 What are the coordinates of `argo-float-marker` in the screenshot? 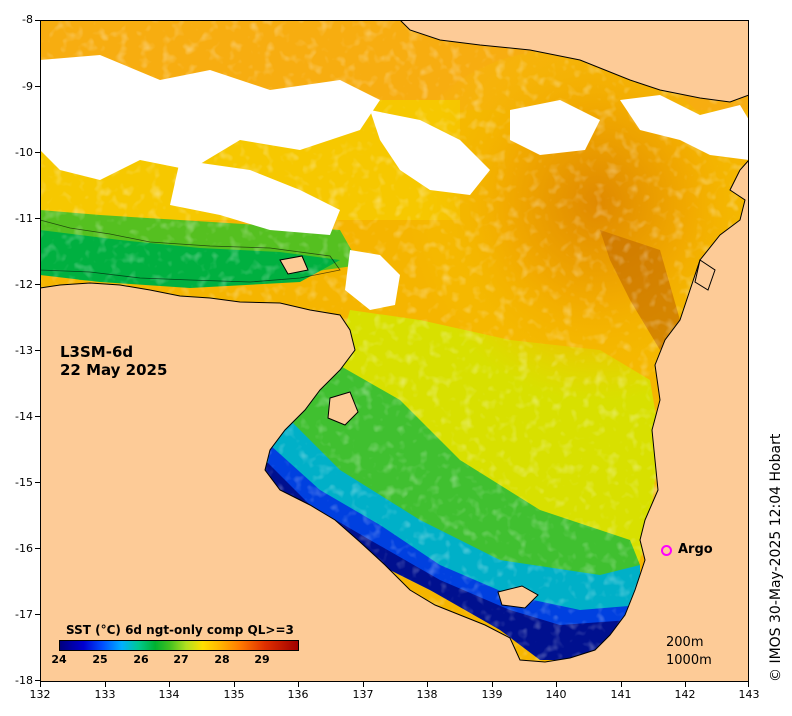 It's located at (666, 550).